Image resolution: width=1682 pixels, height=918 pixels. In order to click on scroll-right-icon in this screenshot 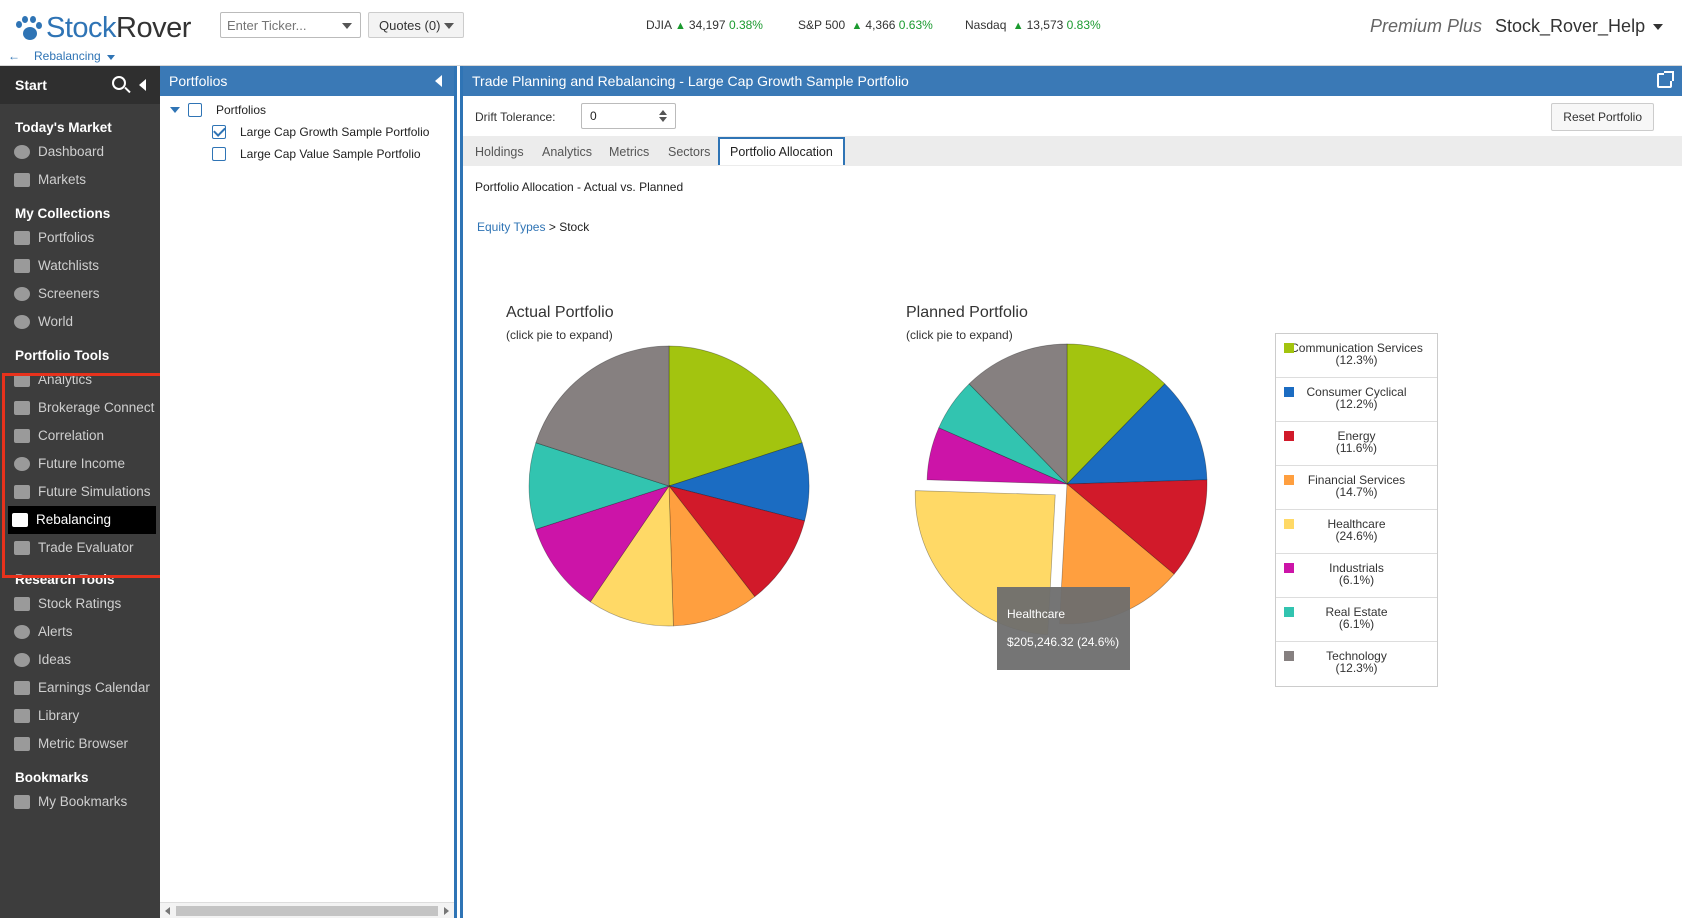, I will do `click(446, 911)`.